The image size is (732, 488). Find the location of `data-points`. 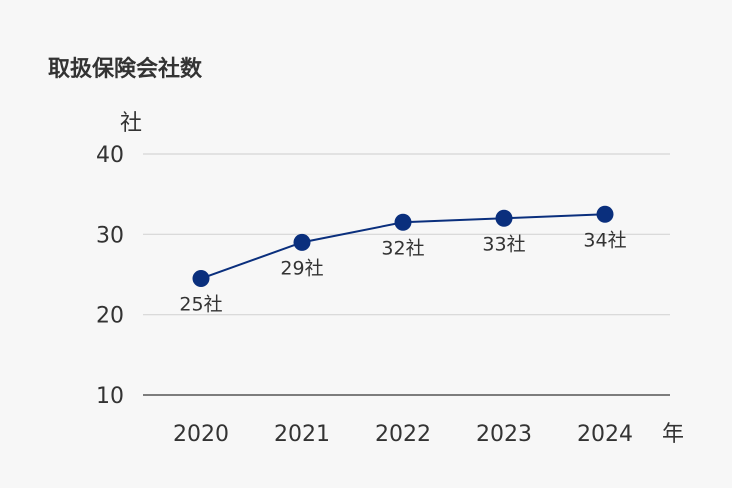

data-points is located at coordinates (403, 246).